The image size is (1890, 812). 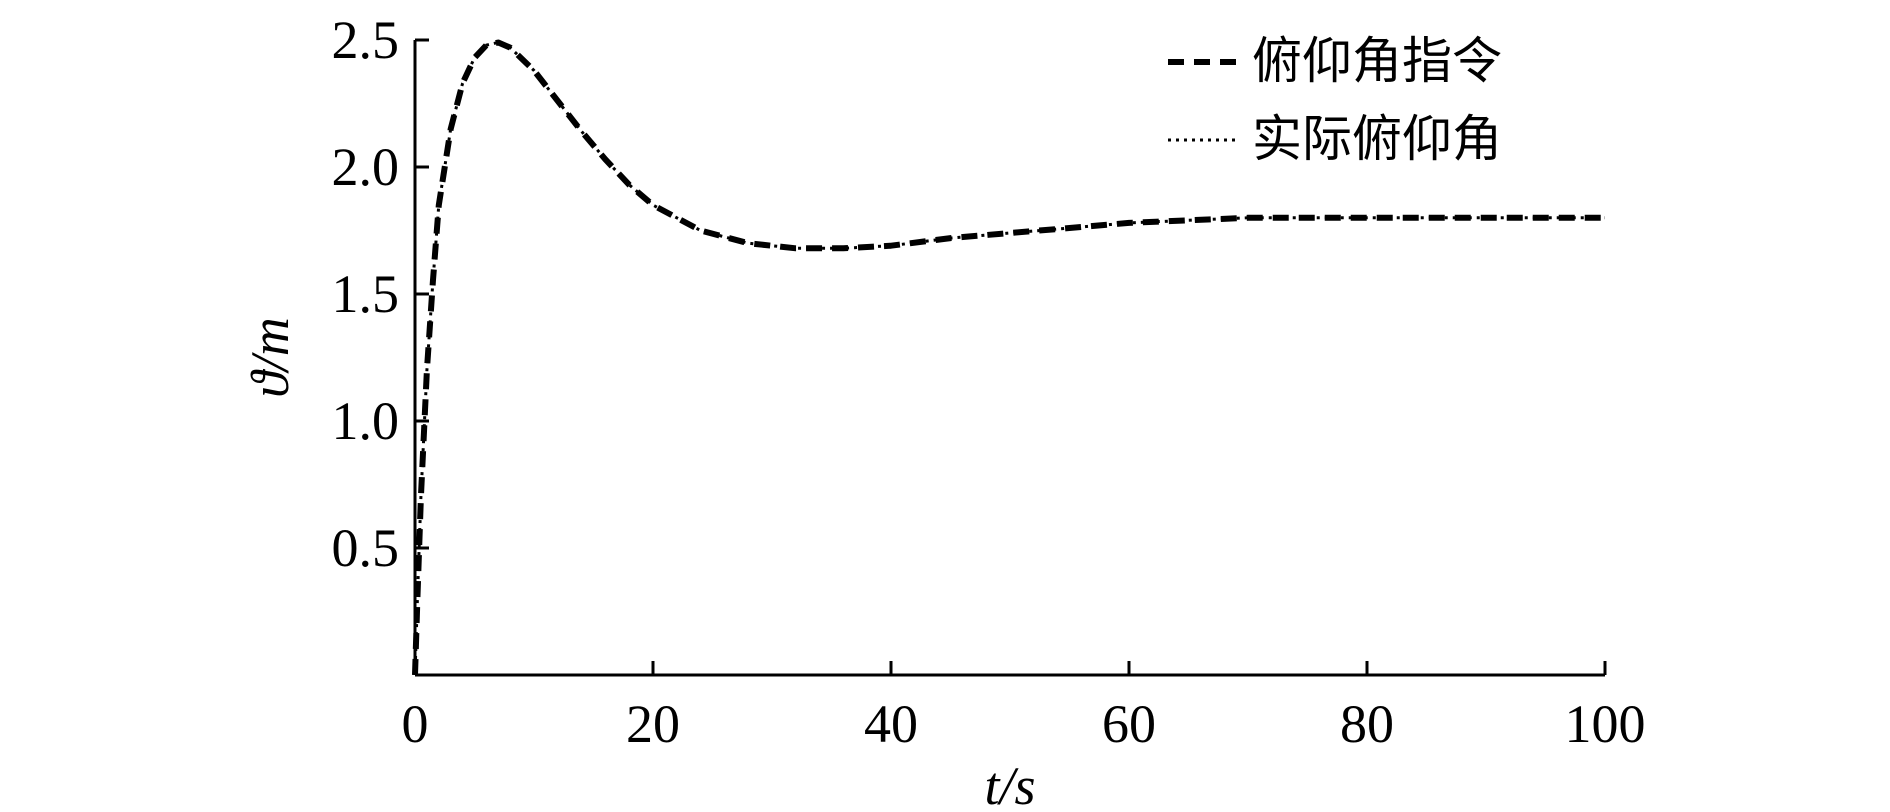 What do you see at coordinates (366, 548) in the screenshot?
I see `y-tick-label: 0.5` at bounding box center [366, 548].